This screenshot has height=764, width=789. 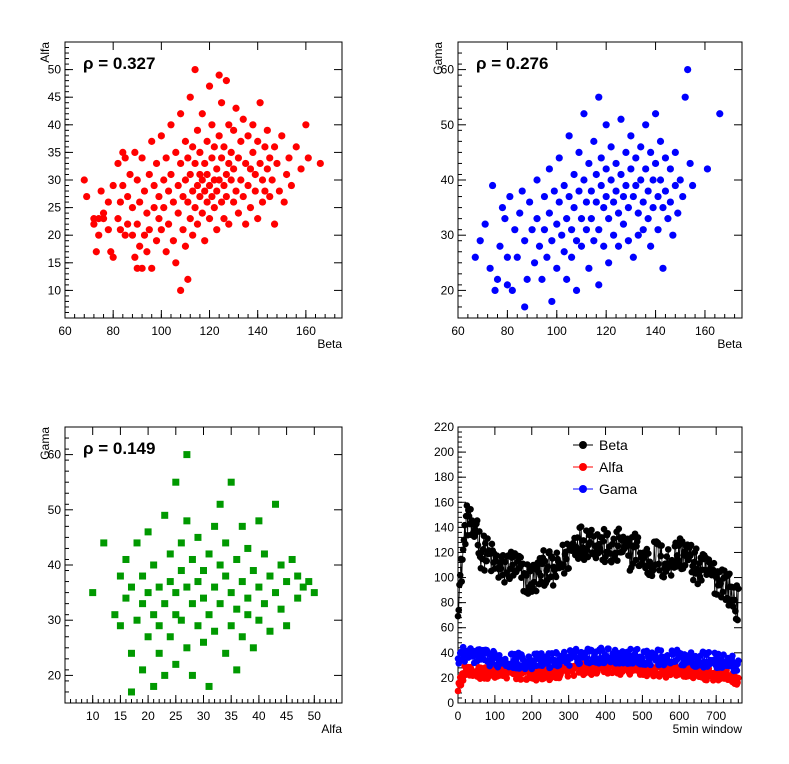 I want to click on y-tick-label: 120, so click(x=444, y=552).